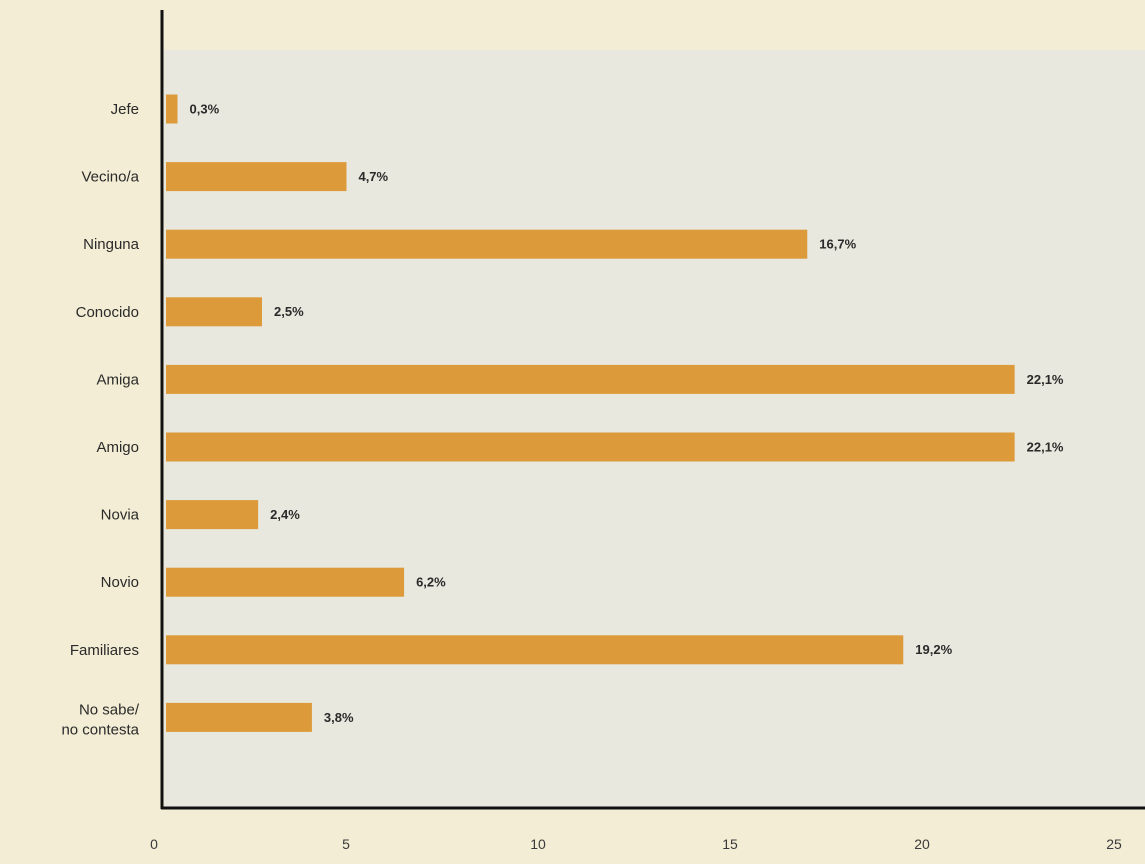  Describe the element at coordinates (100, 719) in the screenshot. I see `category-label-9: No sabe/no contesta` at that location.